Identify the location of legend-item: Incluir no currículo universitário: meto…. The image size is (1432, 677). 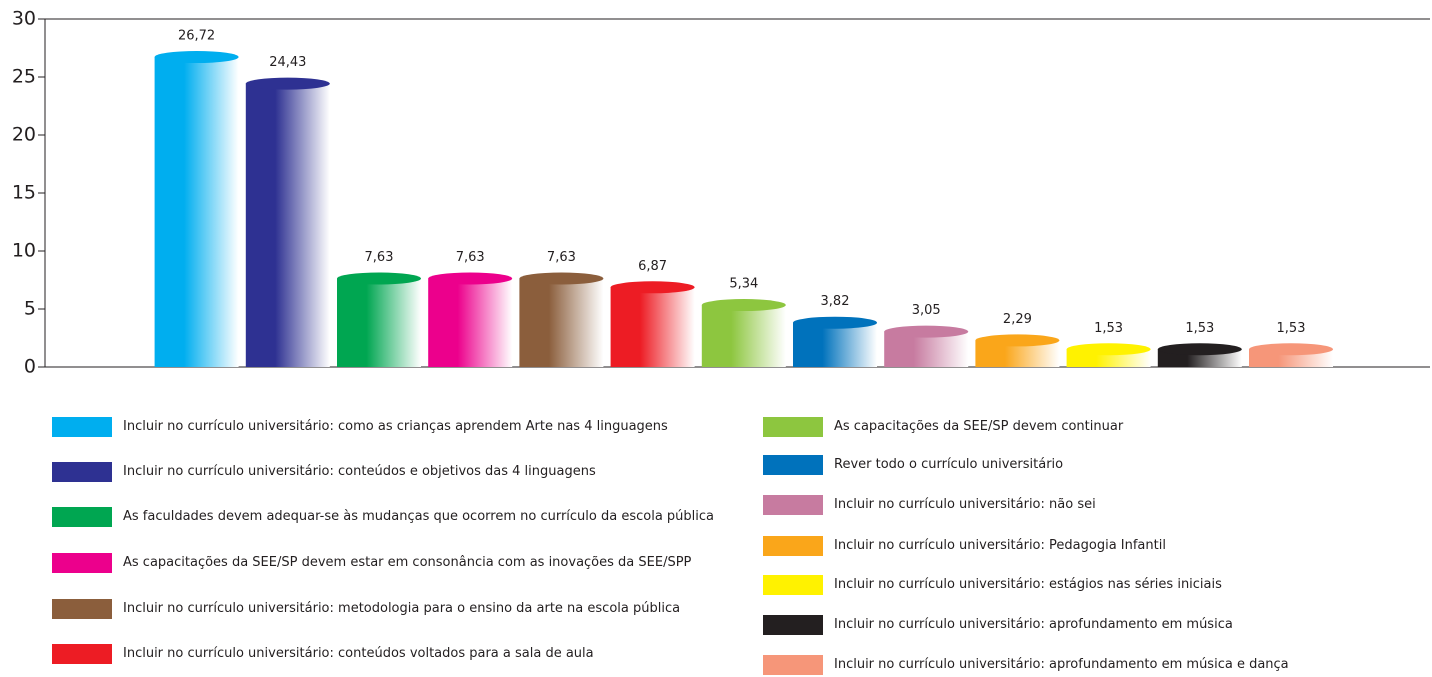
(387, 609).